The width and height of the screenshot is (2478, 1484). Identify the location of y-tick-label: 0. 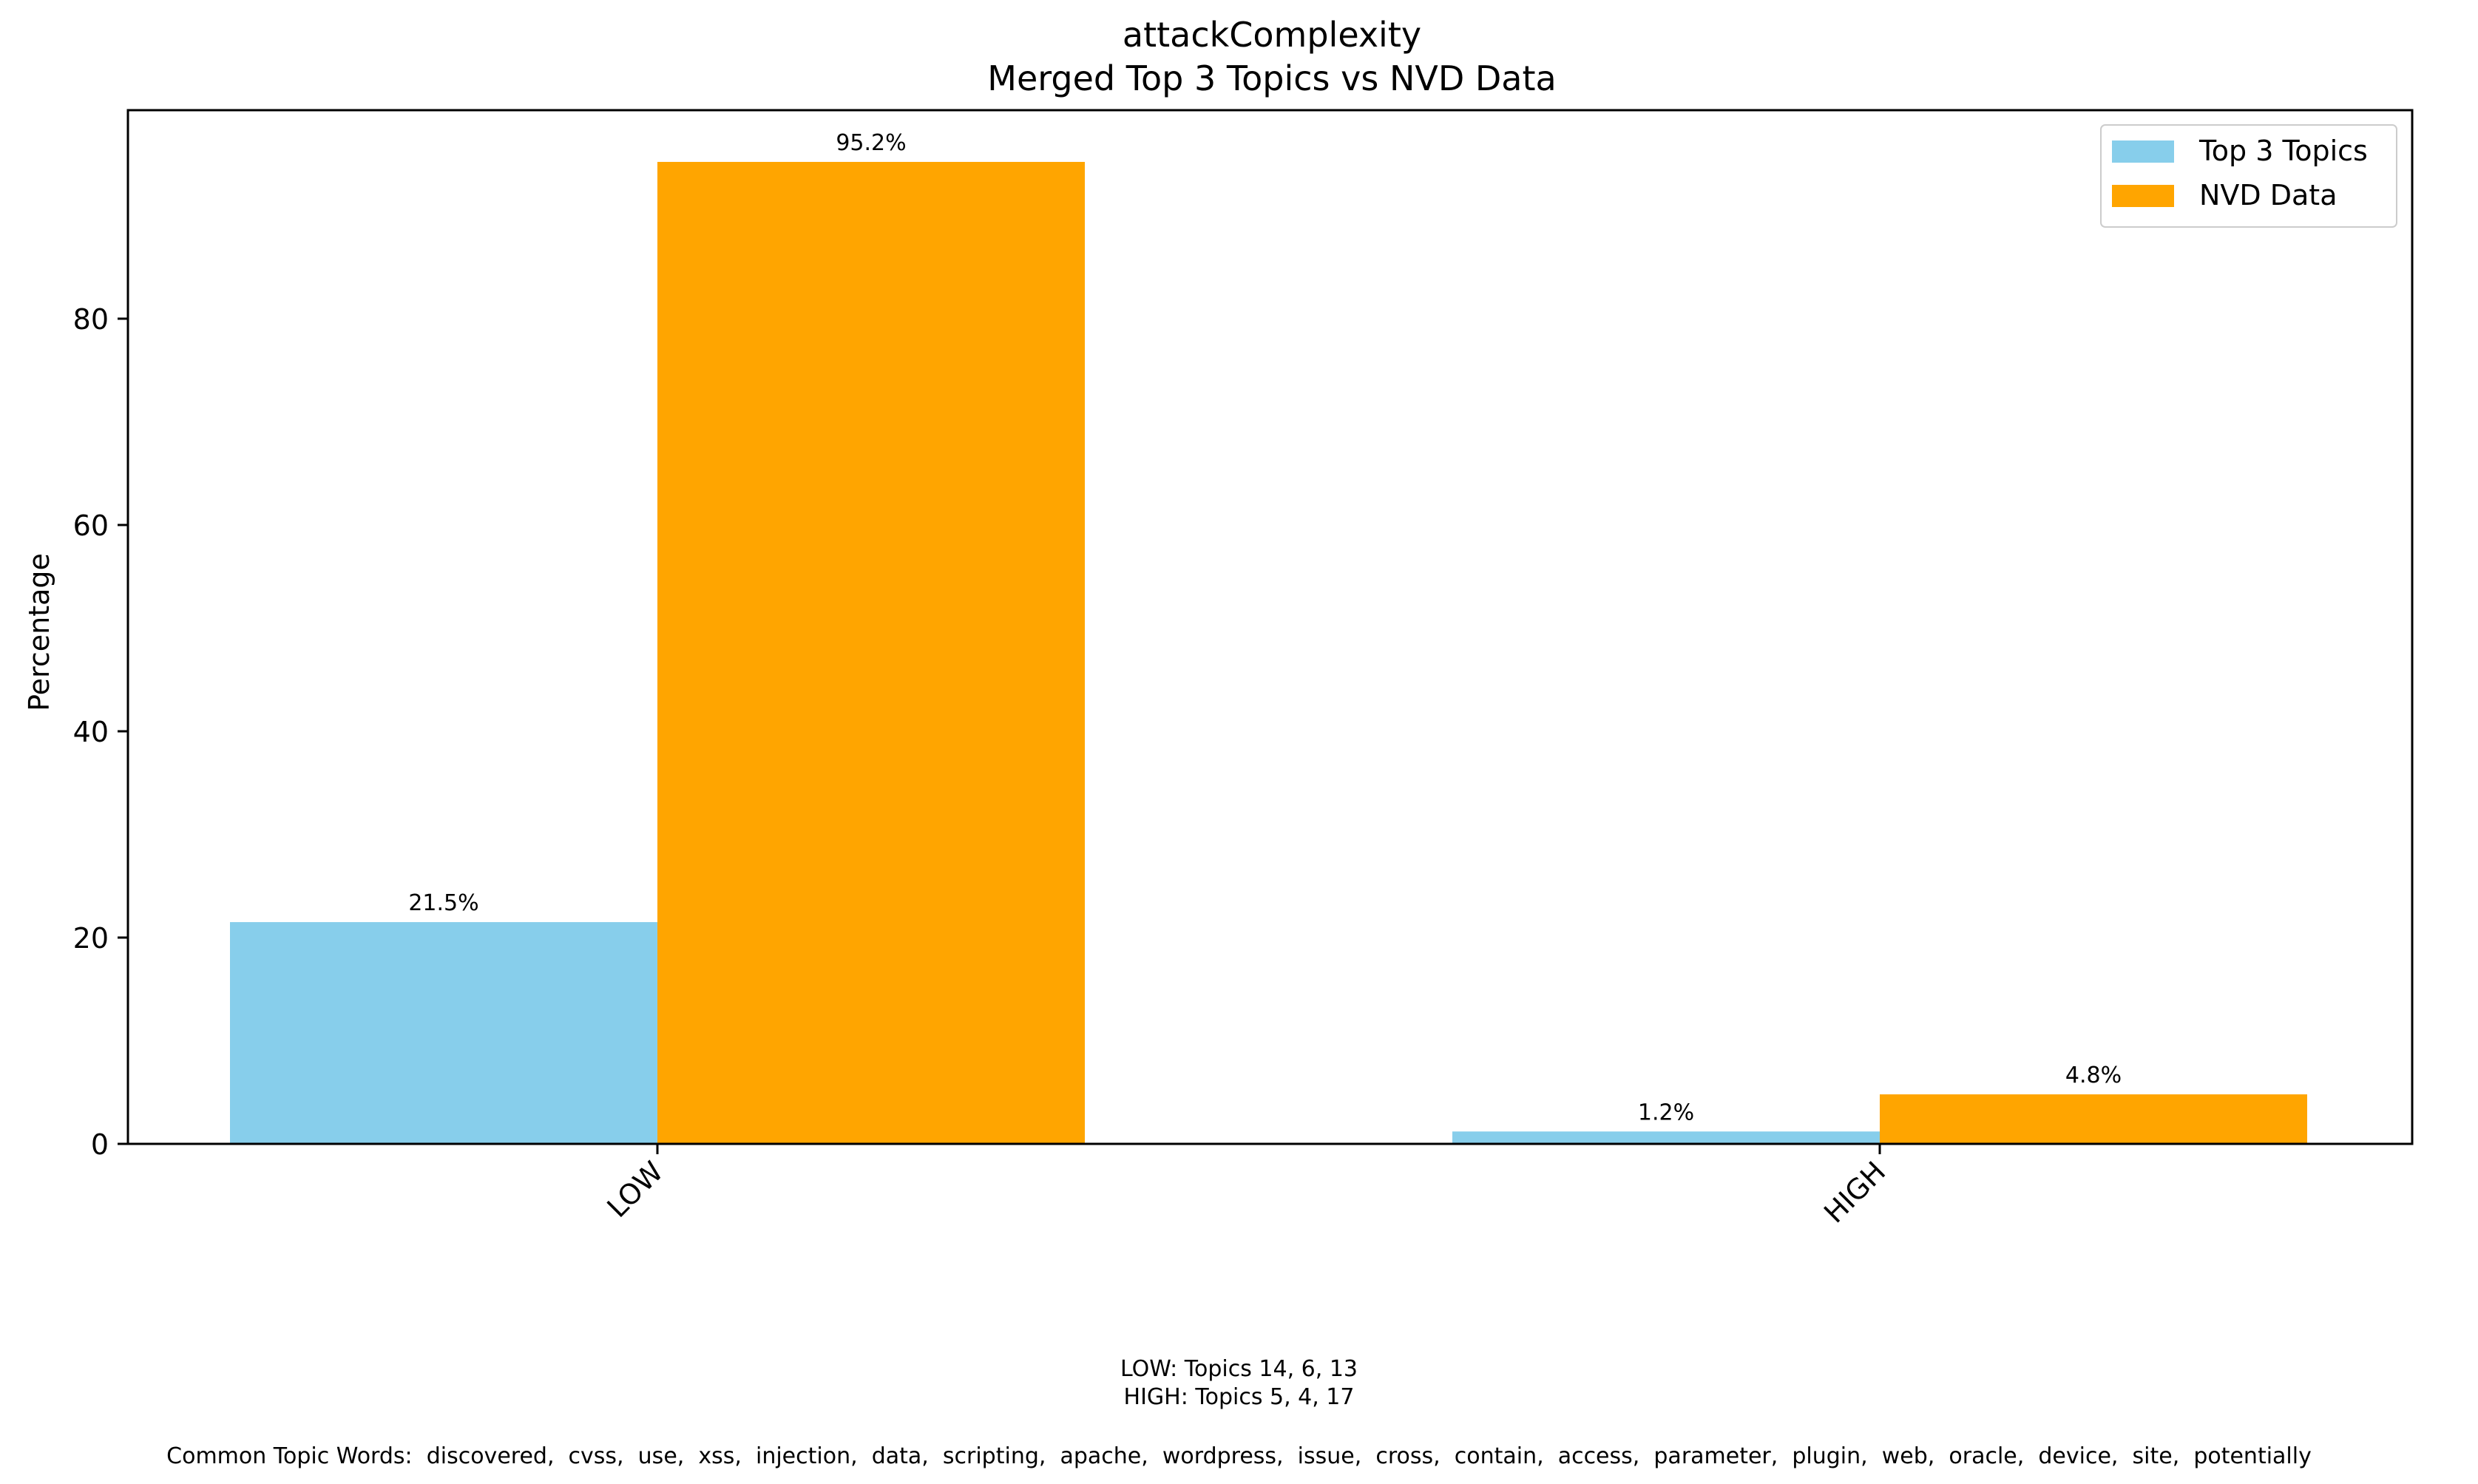
(100, 1144).